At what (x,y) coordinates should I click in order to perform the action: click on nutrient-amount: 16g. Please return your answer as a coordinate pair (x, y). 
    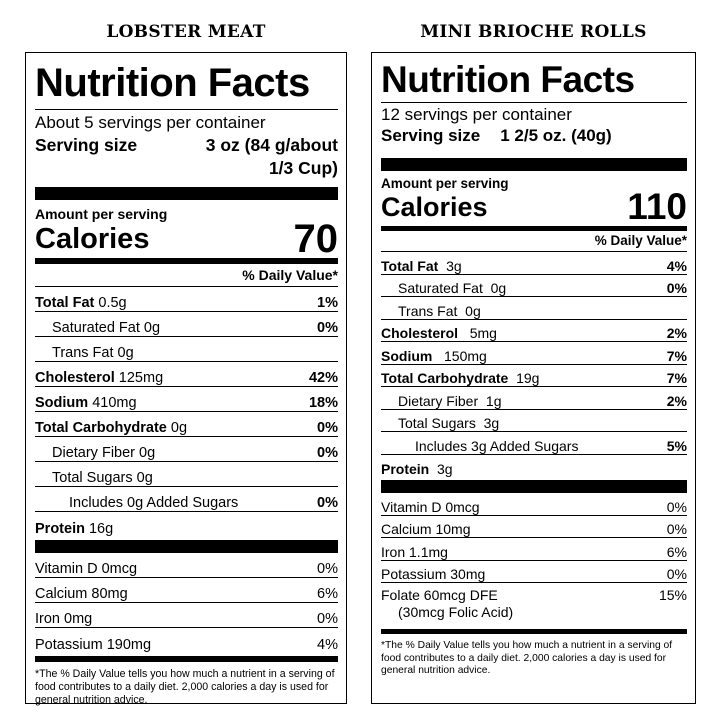
    Looking at the image, I should click on (101, 529).